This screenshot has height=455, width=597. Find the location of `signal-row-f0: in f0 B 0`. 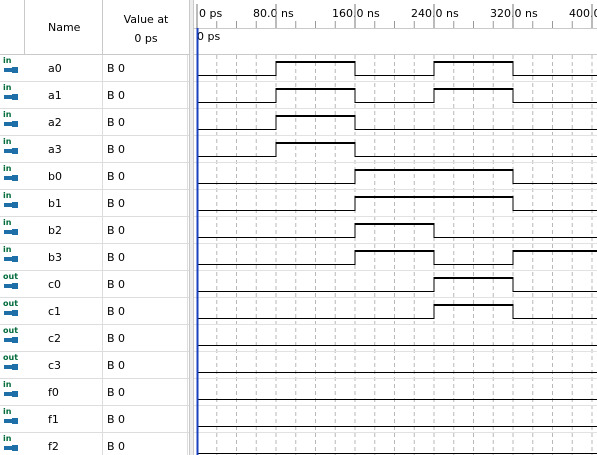

signal-row-f0: in f0 B 0 is located at coordinates (95, 392).